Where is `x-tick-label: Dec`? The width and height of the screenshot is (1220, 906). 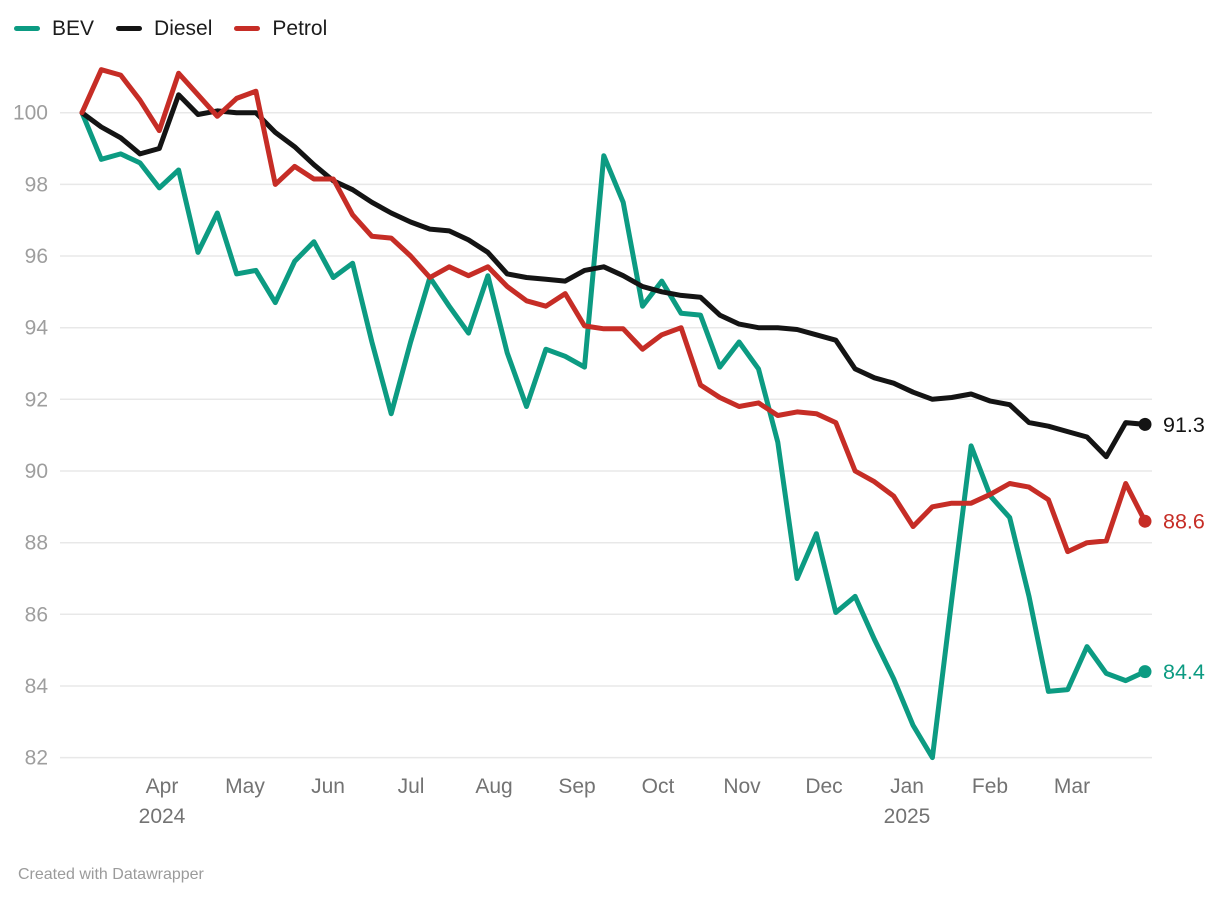
x-tick-label: Dec is located at coordinates (823, 786).